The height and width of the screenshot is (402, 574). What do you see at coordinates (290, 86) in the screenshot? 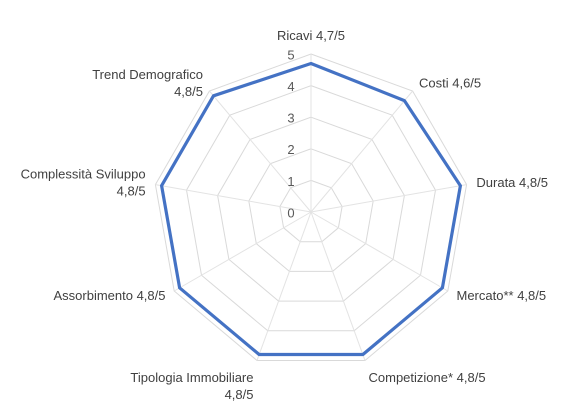
I see `tick-label-4: 4` at bounding box center [290, 86].